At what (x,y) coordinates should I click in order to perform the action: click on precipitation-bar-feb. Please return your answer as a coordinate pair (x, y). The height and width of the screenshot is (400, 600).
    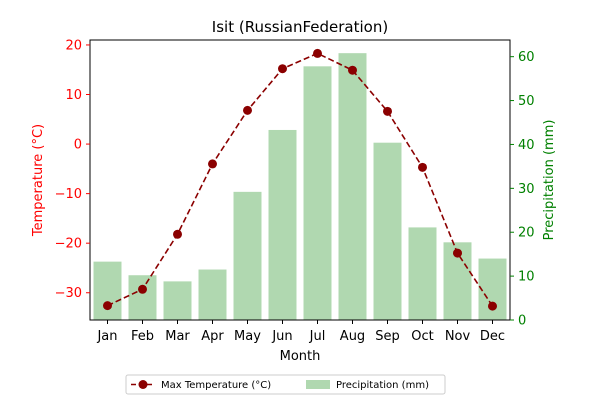
    Looking at the image, I should click on (142, 297).